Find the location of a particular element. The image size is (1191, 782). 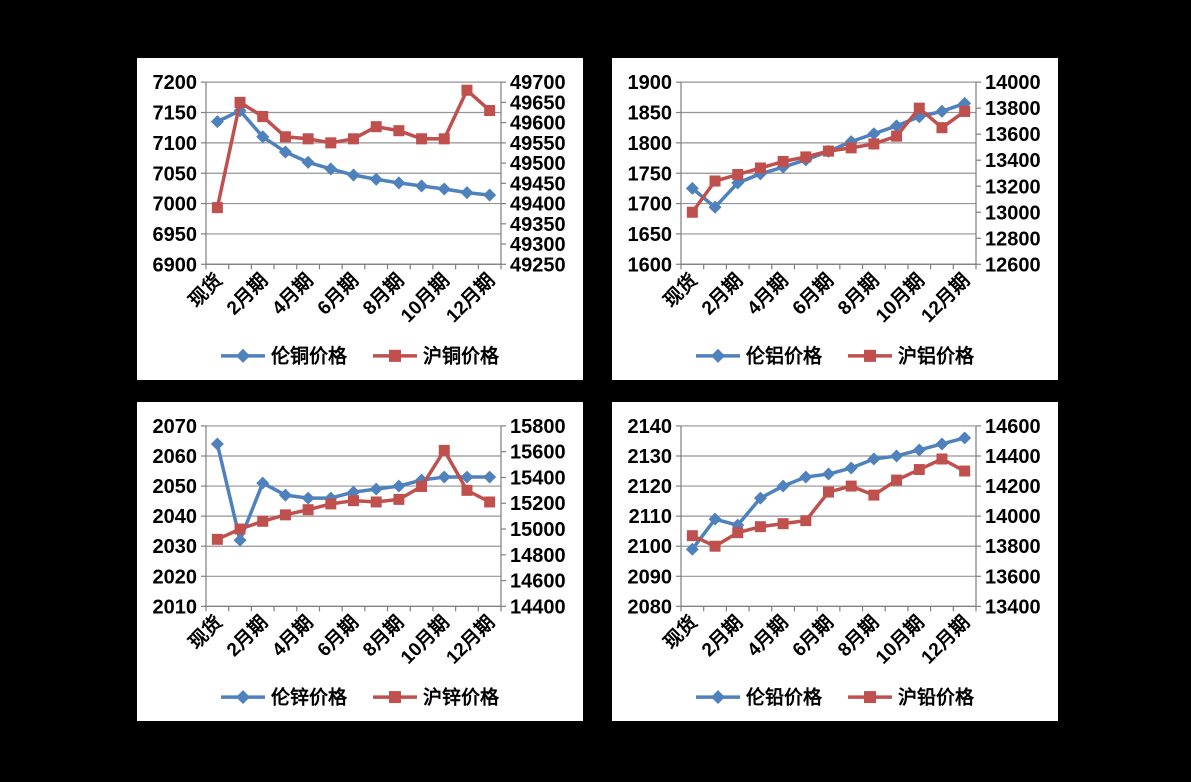

right-axis-tick-label: 15600 is located at coordinates (538, 453).